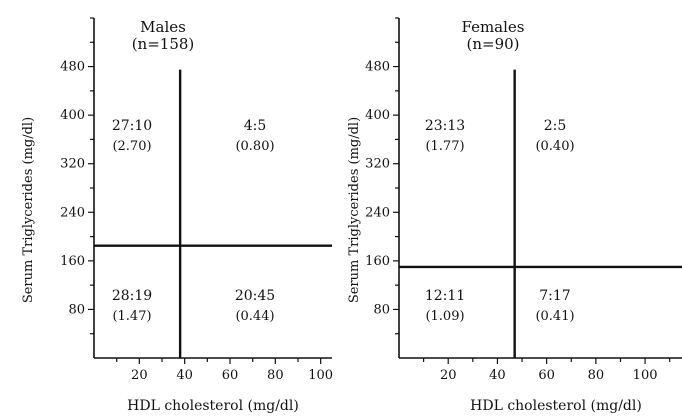 The width and height of the screenshot is (682, 416). Describe the element at coordinates (497, 375) in the screenshot. I see `panel2-x-tick-label: 40` at that location.